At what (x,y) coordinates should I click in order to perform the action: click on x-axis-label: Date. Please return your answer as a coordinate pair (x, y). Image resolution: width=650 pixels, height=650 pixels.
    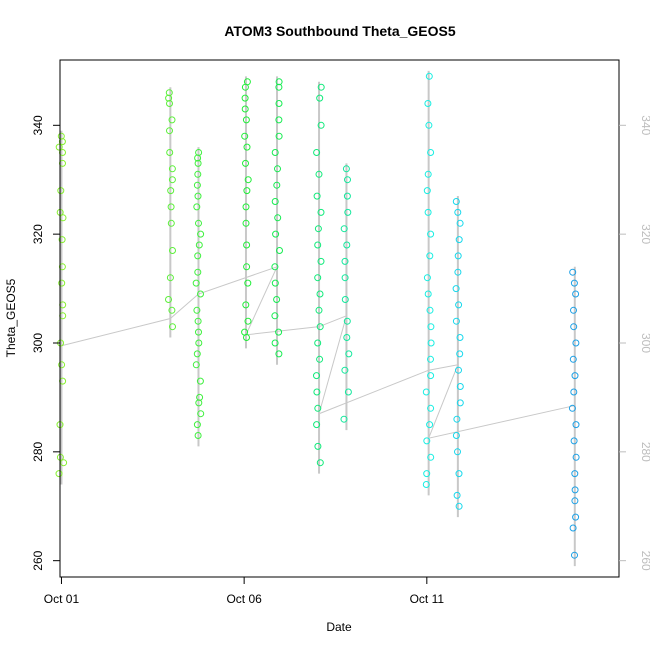
    Looking at the image, I should click on (339, 627).